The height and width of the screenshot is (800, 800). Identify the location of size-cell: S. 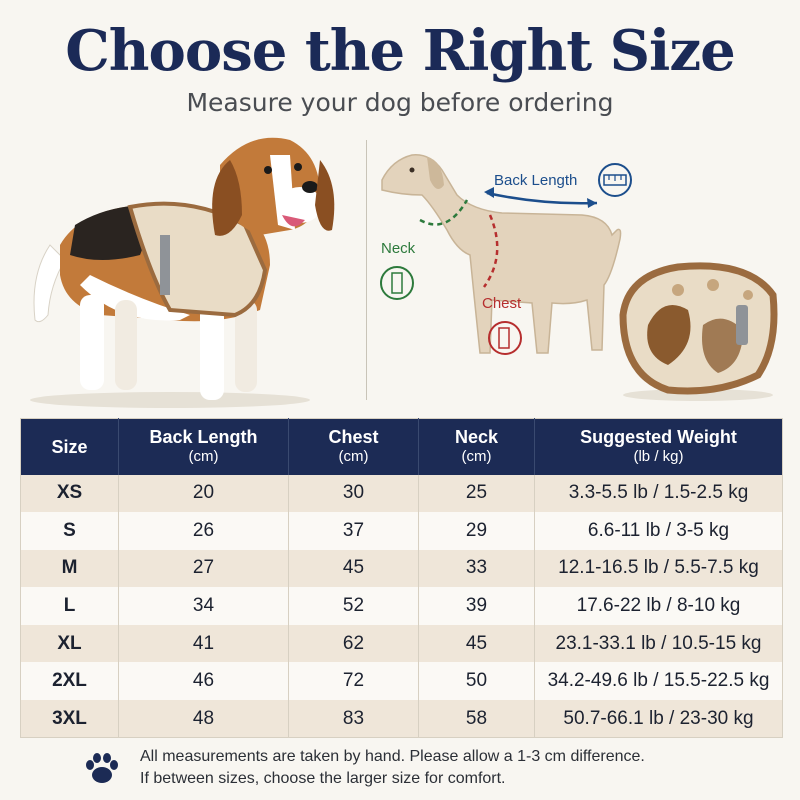
(69, 531).